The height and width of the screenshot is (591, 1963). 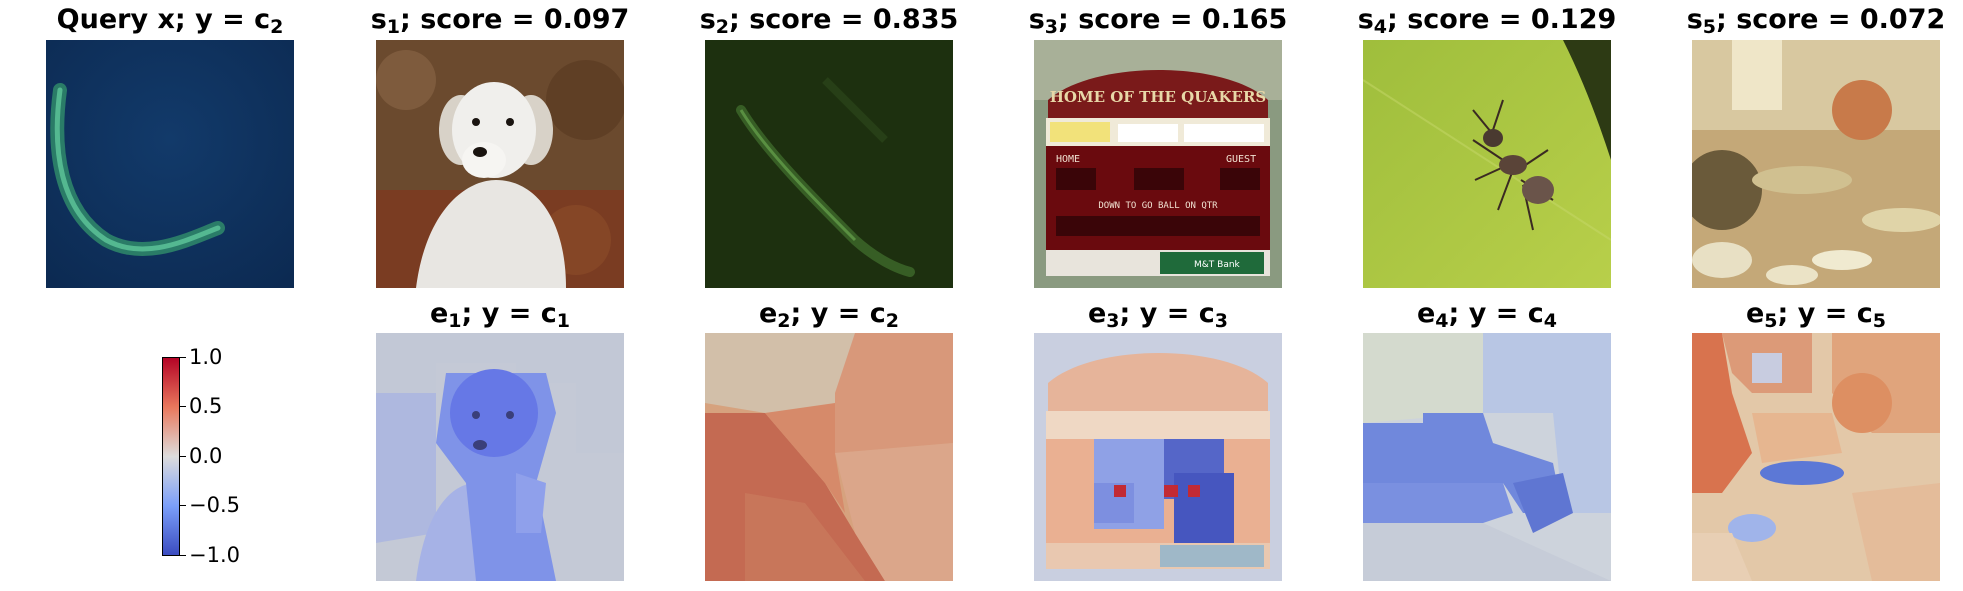 I want to click on colorbar-tick-label: 0.5, so click(x=206, y=406).